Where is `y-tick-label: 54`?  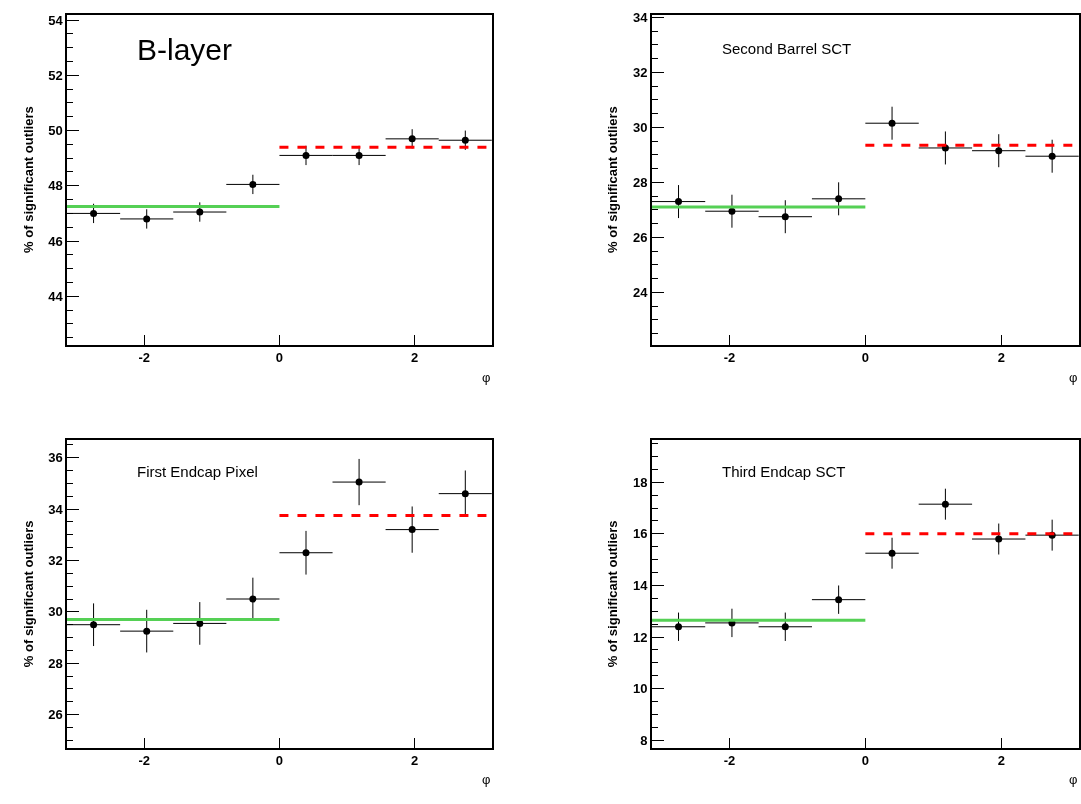
y-tick-label: 54 is located at coordinates (56, 20).